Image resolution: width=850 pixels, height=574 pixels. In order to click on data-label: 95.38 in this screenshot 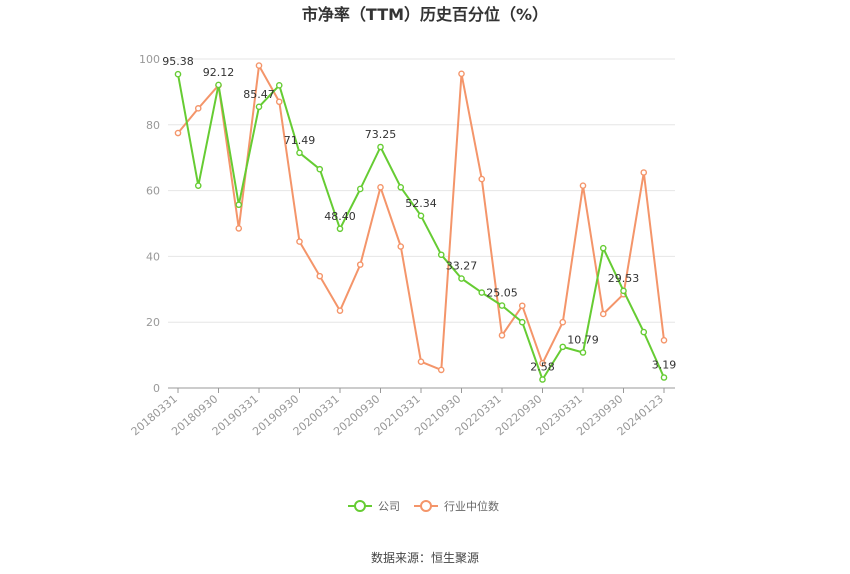, I will do `click(178, 61)`.